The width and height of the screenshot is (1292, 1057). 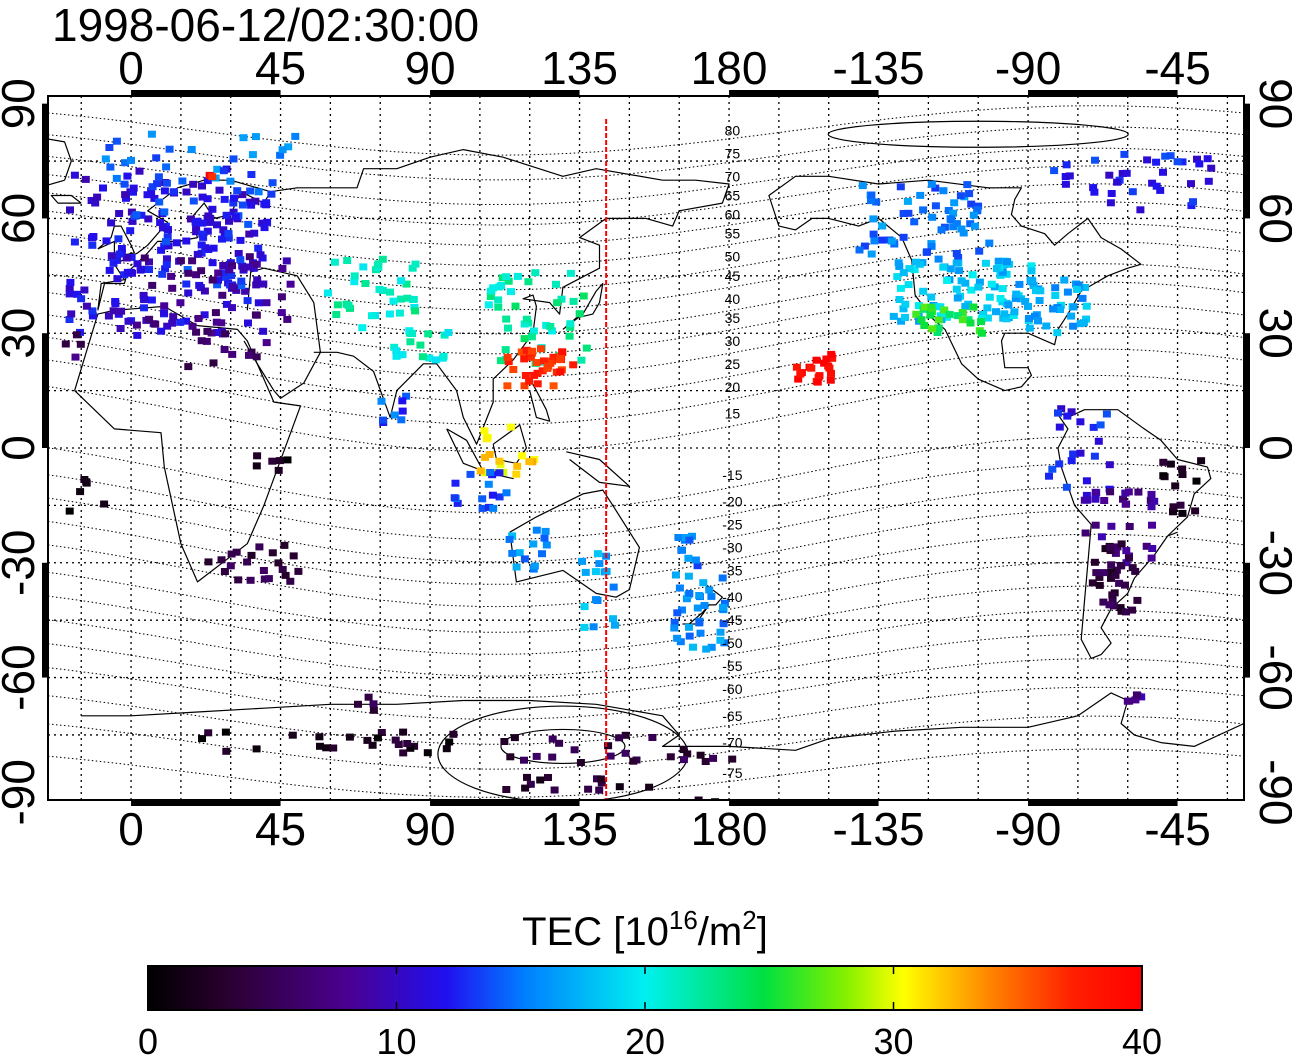 I want to click on north-pole-contour, so click(x=978, y=134).